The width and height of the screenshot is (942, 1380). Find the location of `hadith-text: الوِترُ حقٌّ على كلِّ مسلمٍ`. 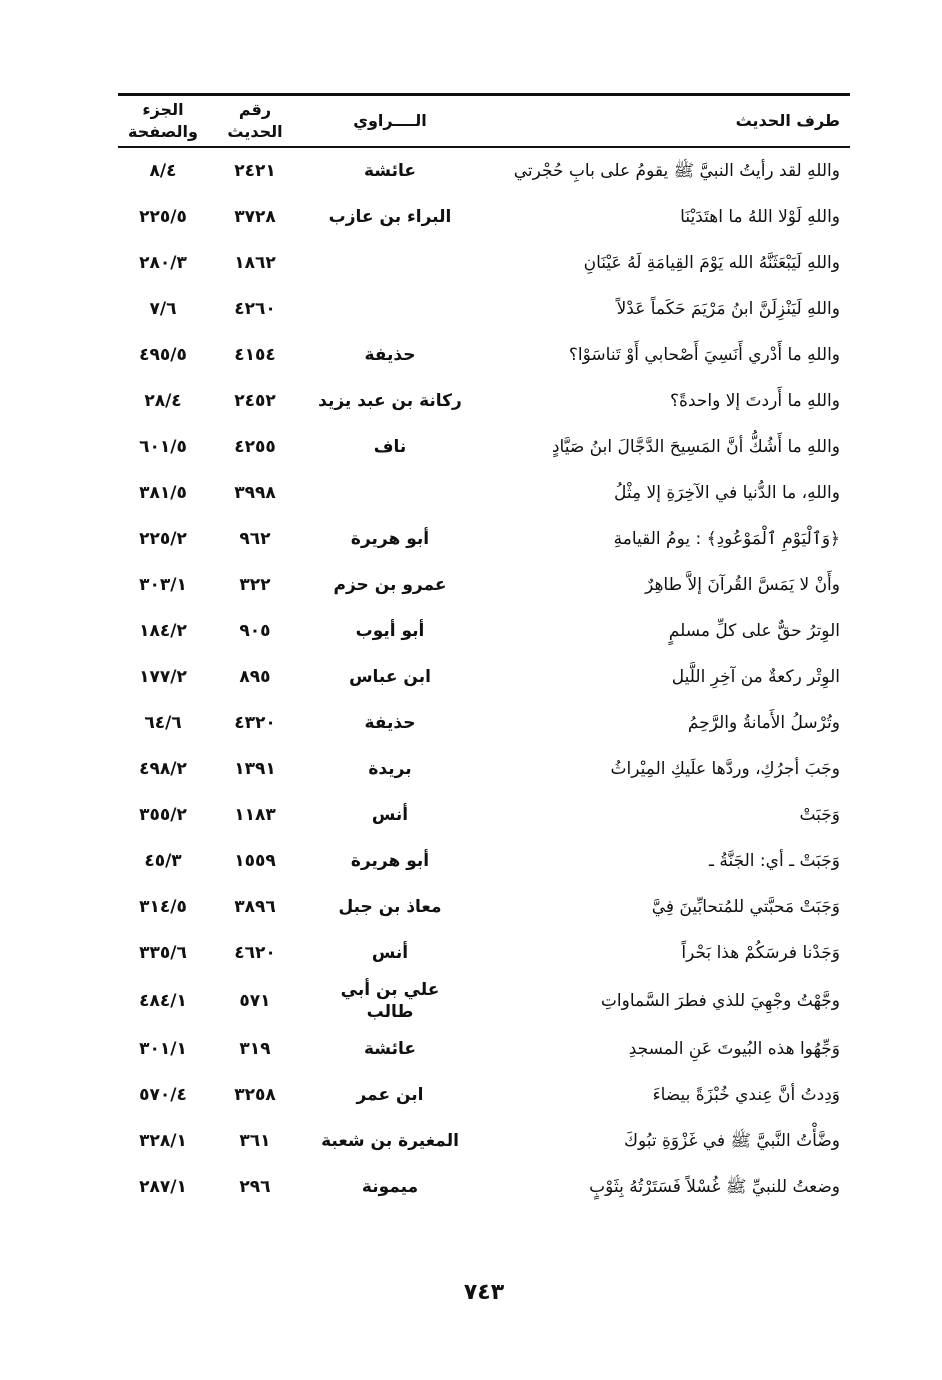

hadith-text: الوِترُ حقٌّ على كلِّ مسلمٍ is located at coordinates (754, 631).